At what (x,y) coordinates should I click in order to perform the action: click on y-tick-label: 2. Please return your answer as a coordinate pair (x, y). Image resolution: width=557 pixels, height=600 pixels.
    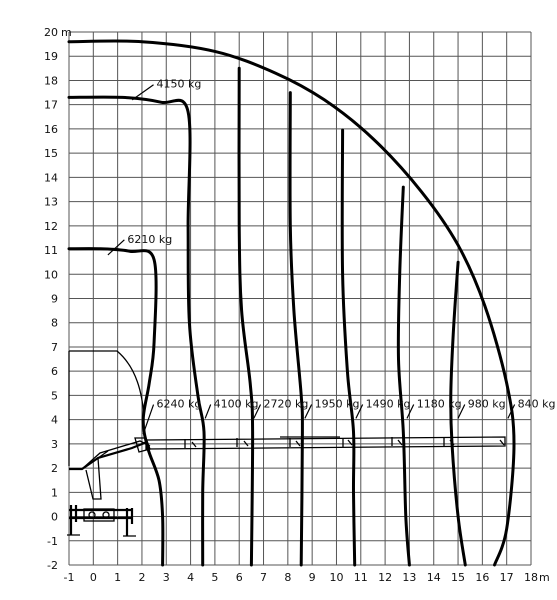
    Looking at the image, I should click on (54, 468).